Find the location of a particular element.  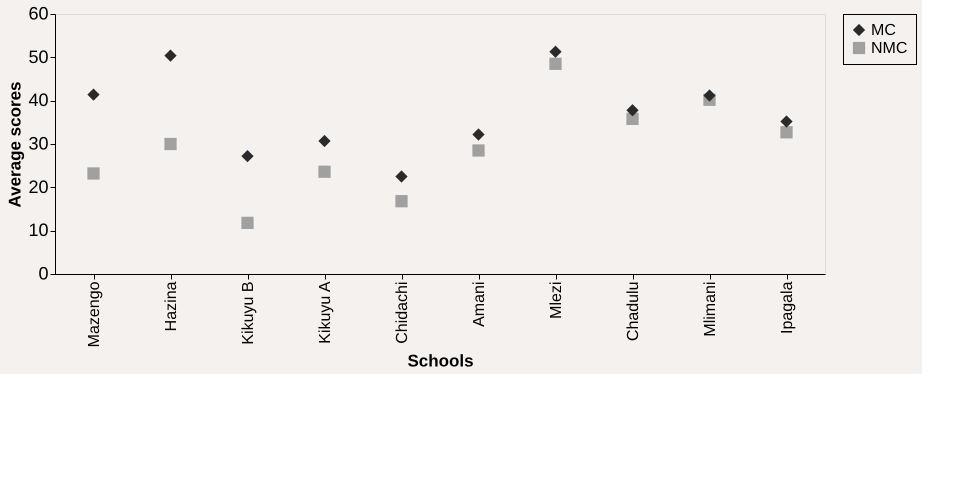

x-tick-label: Kikuyu B is located at coordinates (248, 313).